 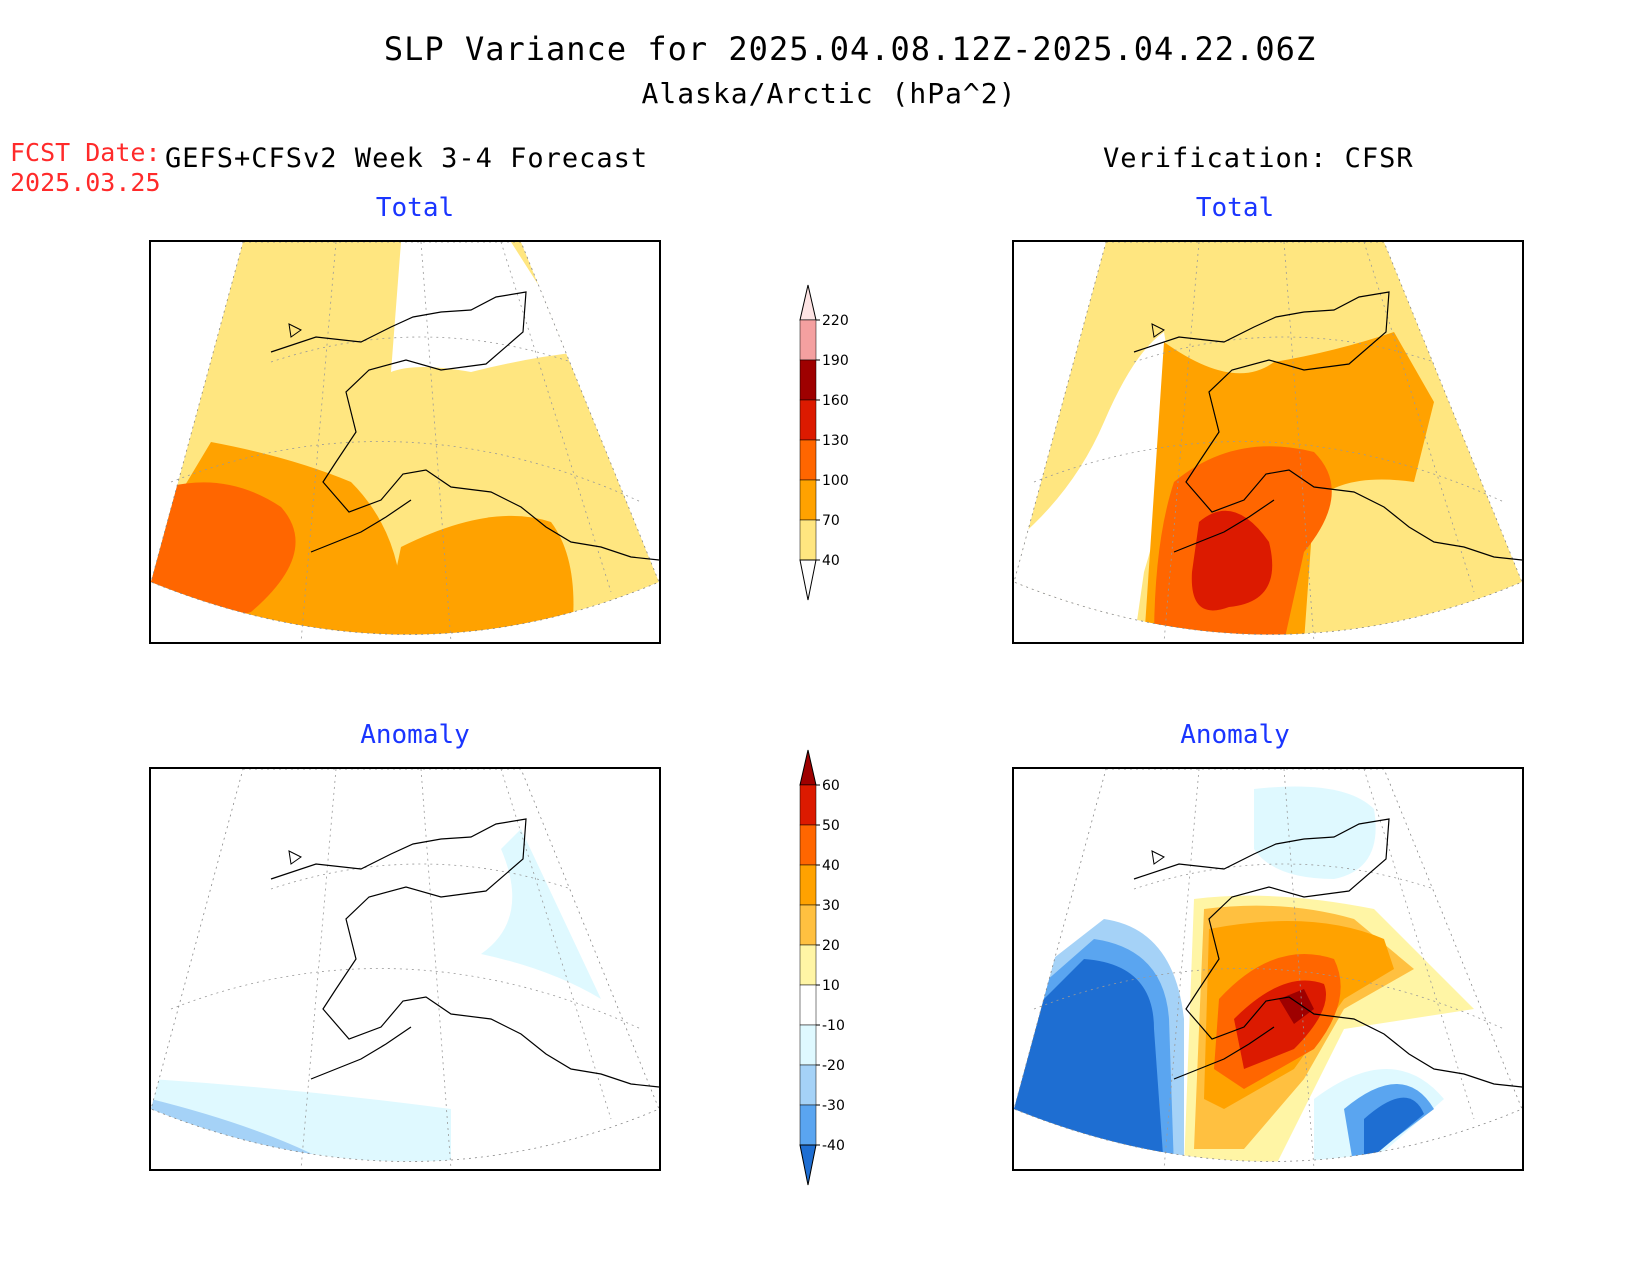 I want to click on fcst-date-label: FCST Date:, so click(x=85, y=152).